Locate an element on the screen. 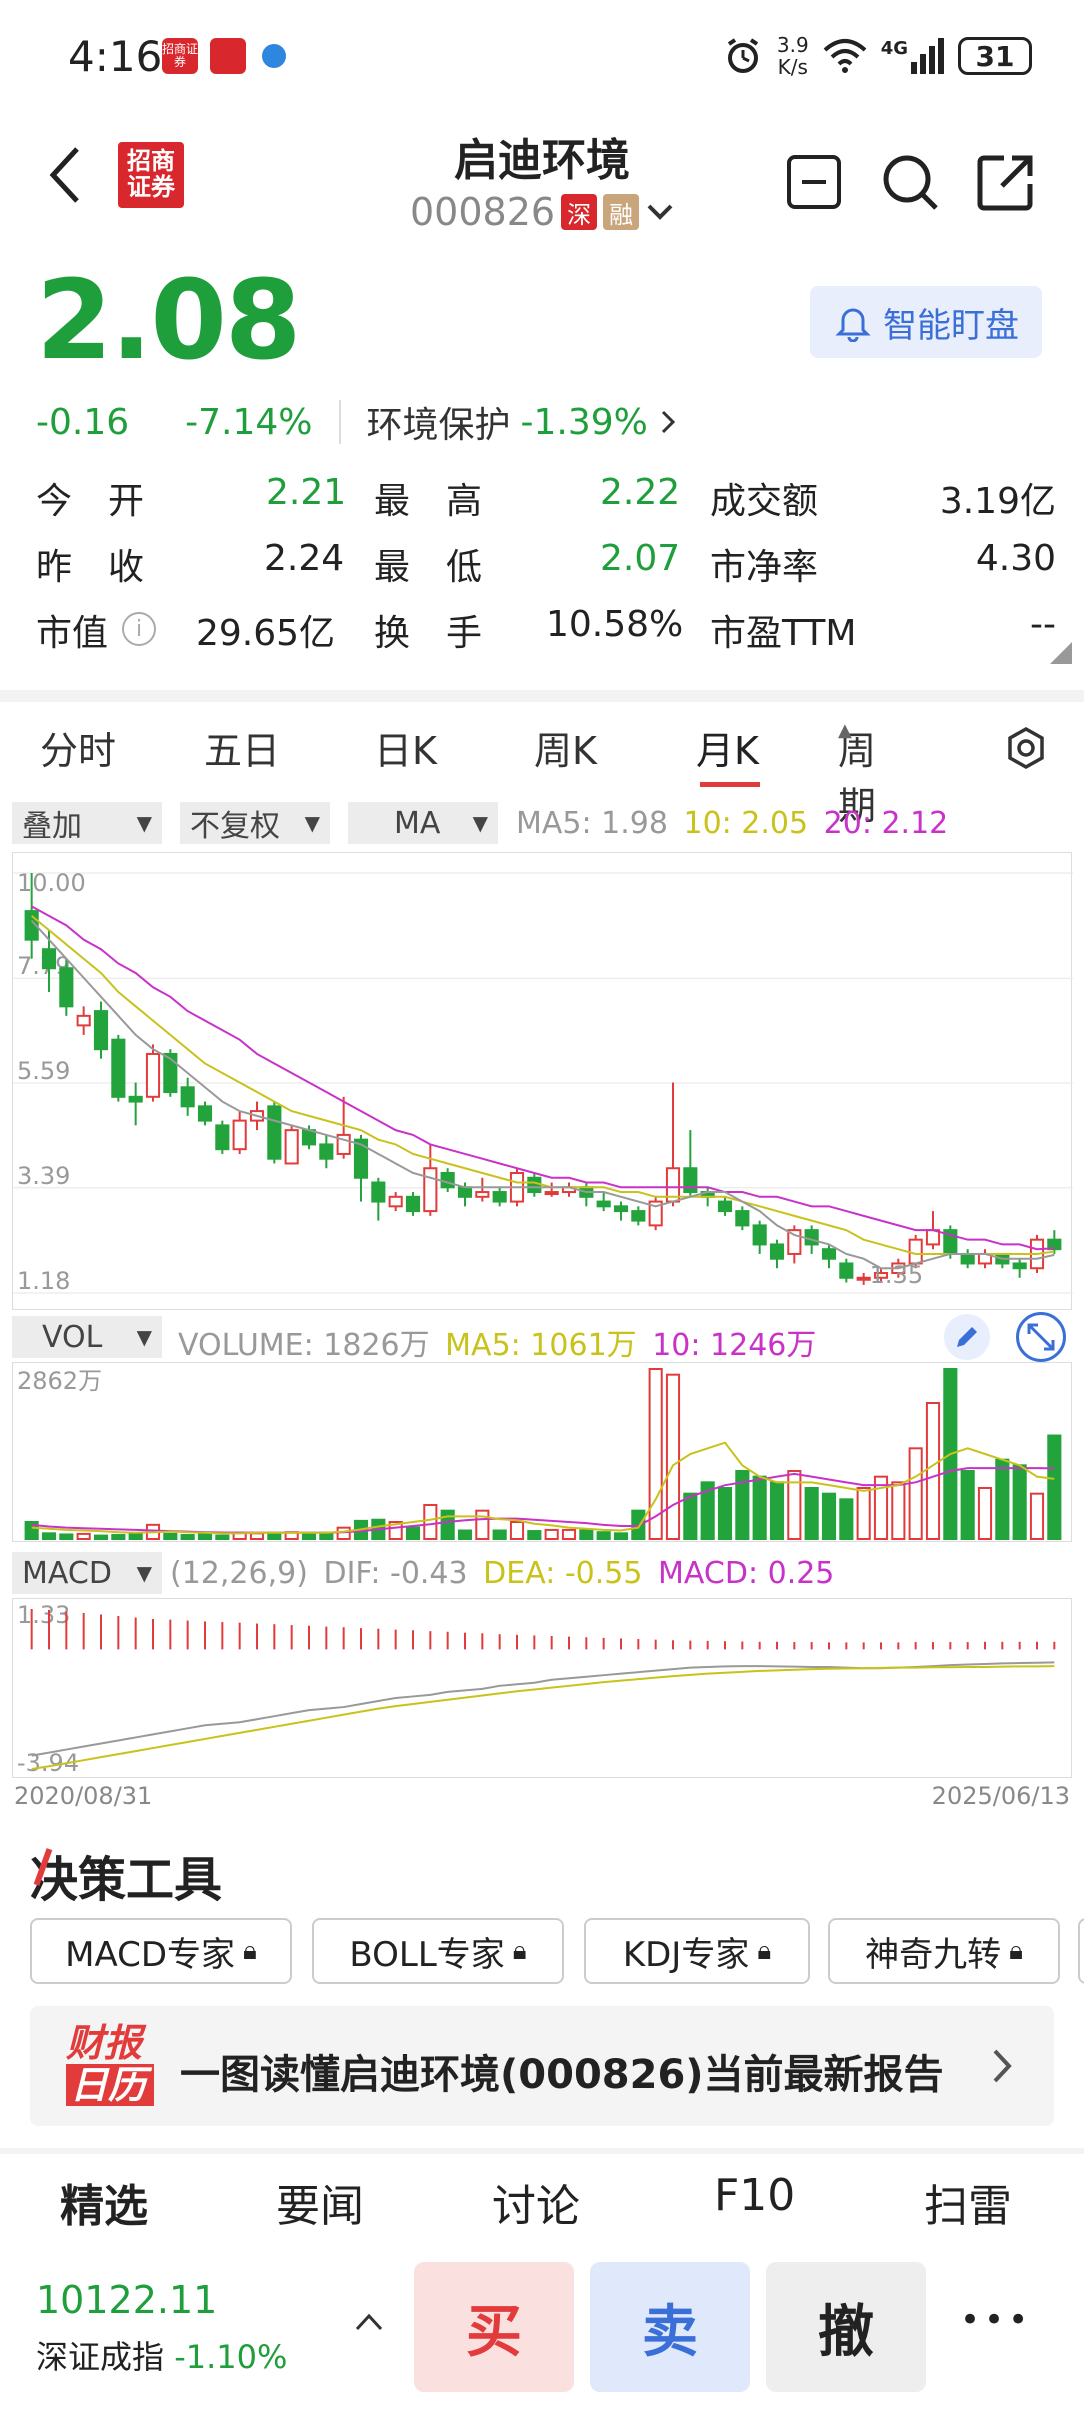 This screenshot has height=2412, width=1084. minimize-button is located at coordinates (814, 182).